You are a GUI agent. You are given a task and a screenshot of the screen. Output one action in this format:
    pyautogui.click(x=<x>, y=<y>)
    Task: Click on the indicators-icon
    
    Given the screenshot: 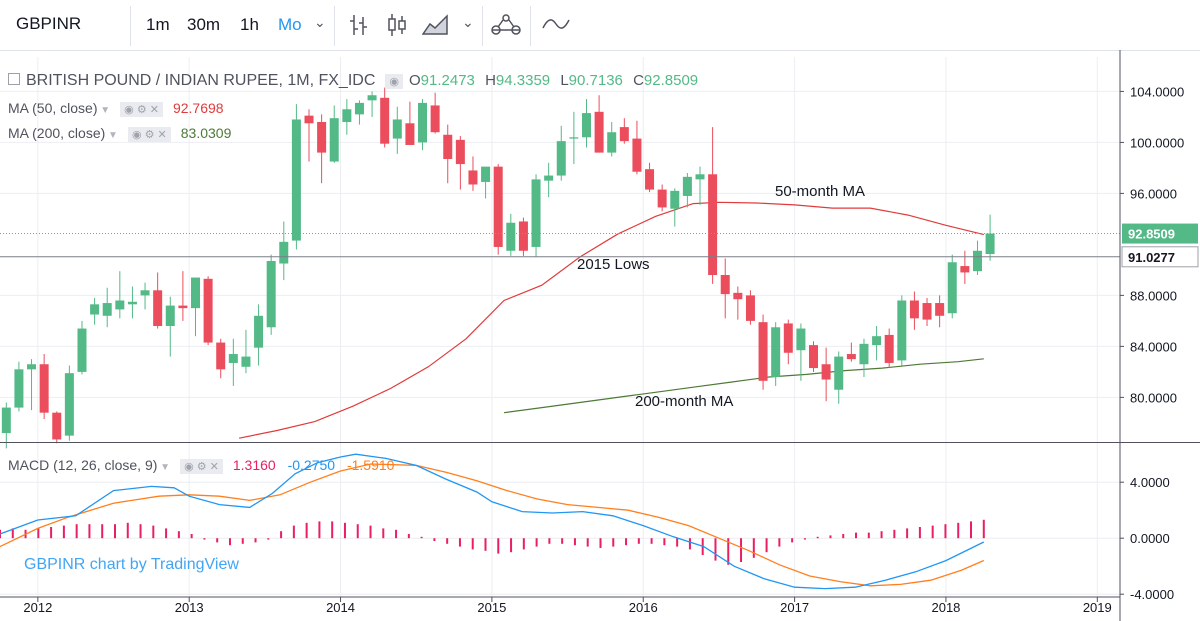 What is the action you would take?
    pyautogui.click(x=506, y=25)
    